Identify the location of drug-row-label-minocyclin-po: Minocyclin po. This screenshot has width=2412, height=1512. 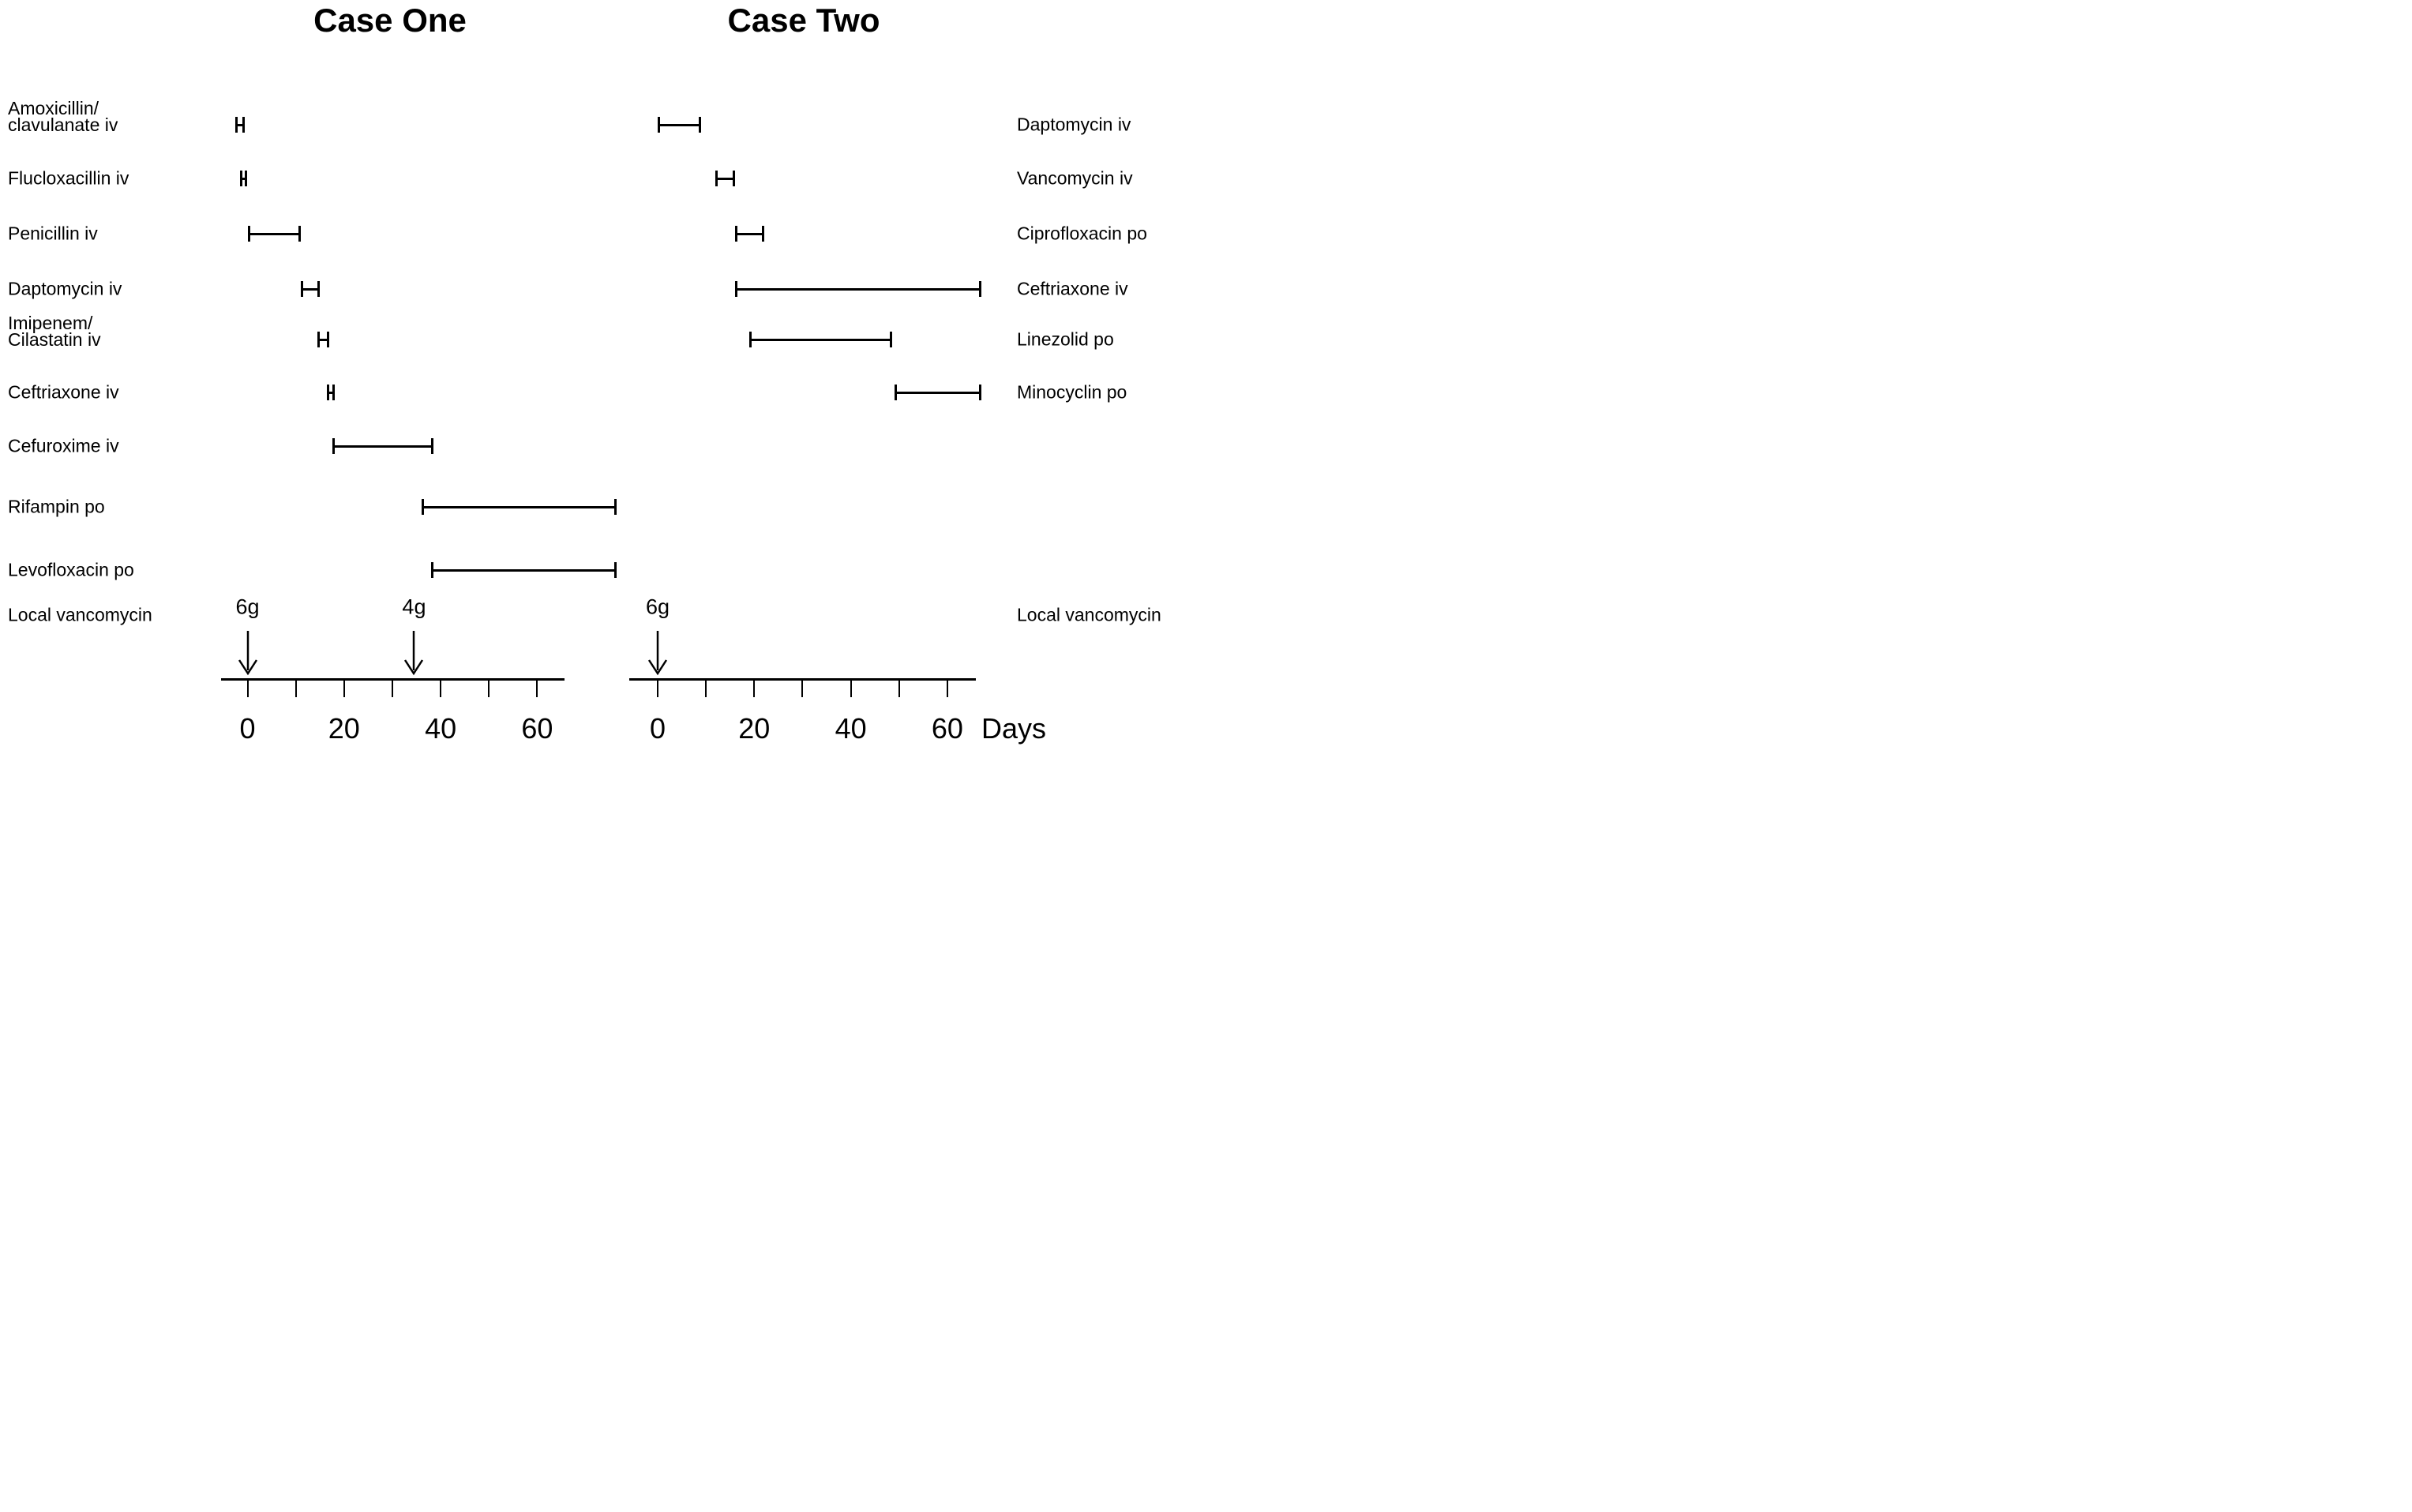
(1072, 392).